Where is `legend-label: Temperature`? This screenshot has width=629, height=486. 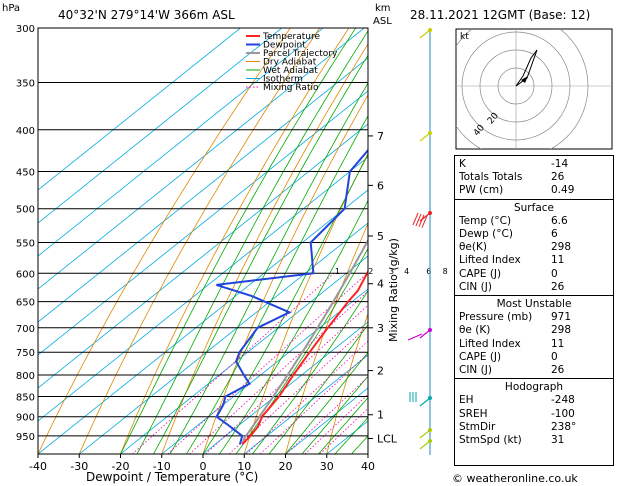
legend-label: Temperature is located at coordinates (291, 37).